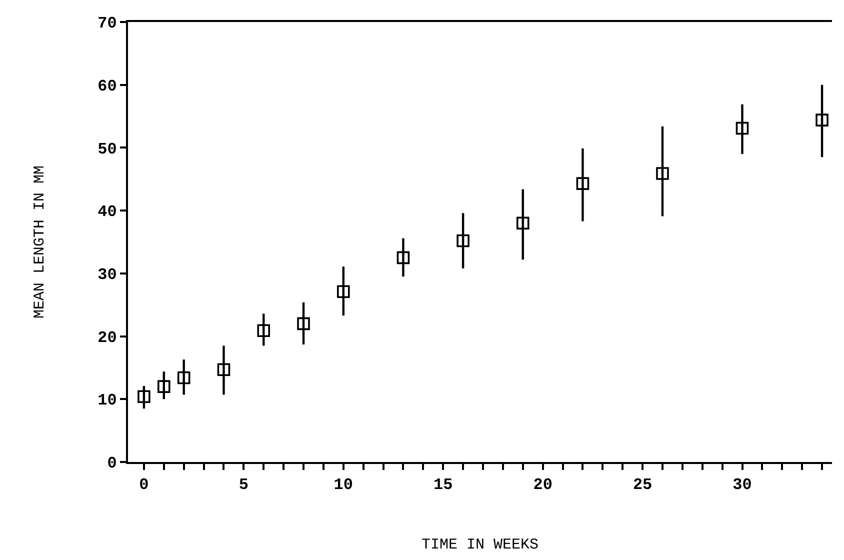 Image resolution: width=844 pixels, height=560 pixels. What do you see at coordinates (39, 242) in the screenshot?
I see `y-axis-title: MEAN LENGTH IN MM` at bounding box center [39, 242].